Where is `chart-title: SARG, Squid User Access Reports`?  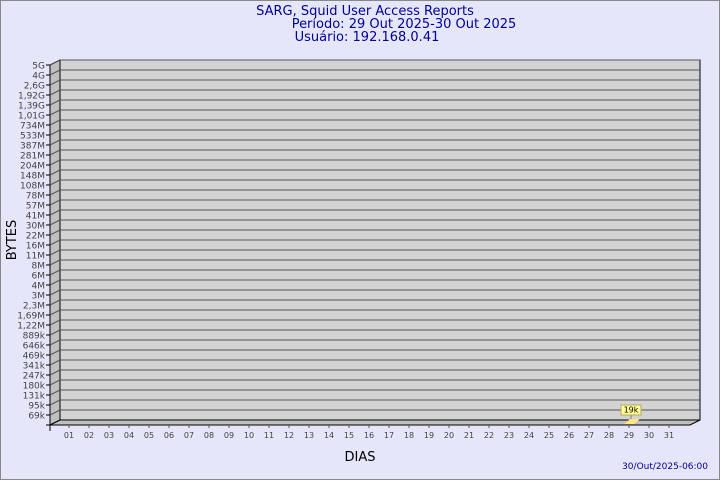 chart-title: SARG, Squid User Access Reports is located at coordinates (365, 11).